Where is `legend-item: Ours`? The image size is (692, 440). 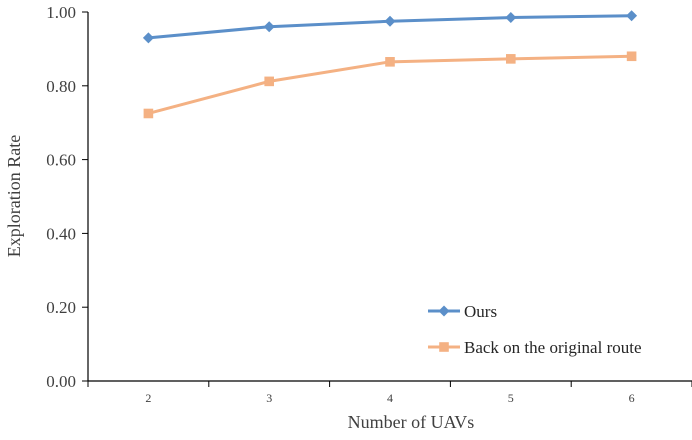
legend-item: Ours is located at coordinates (462, 311).